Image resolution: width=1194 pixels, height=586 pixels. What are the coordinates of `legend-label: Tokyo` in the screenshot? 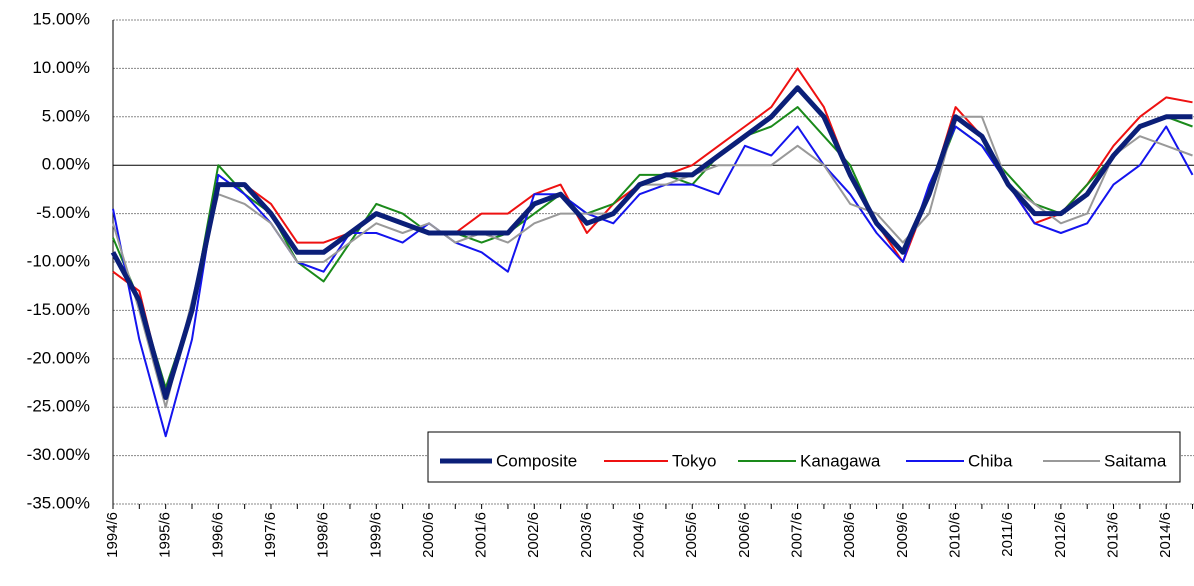 It's located at (694, 460).